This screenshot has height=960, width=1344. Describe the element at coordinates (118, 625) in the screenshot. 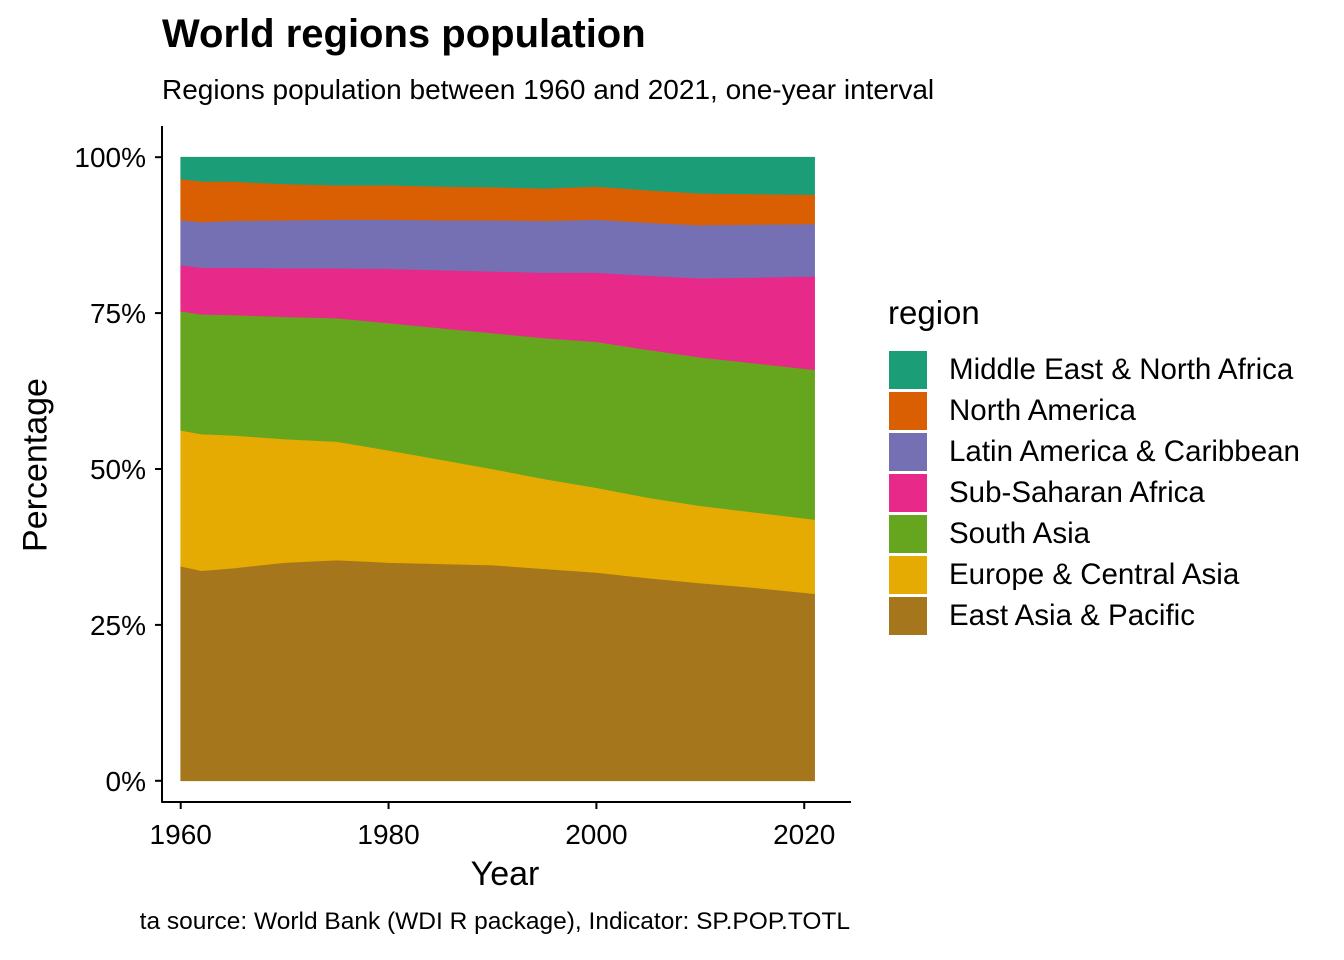

I see `y-tick-label: 25%` at that location.